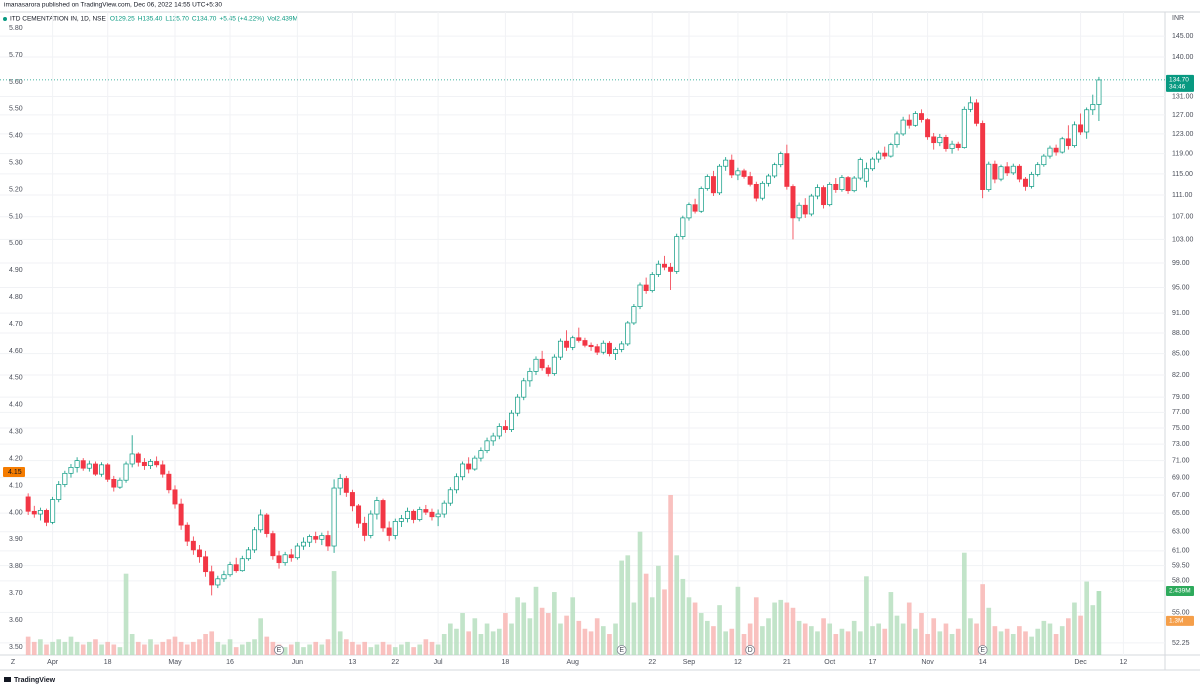 Image resolution: width=1200 pixels, height=688 pixels. I want to click on time-tick-label: Oct, so click(829, 662).